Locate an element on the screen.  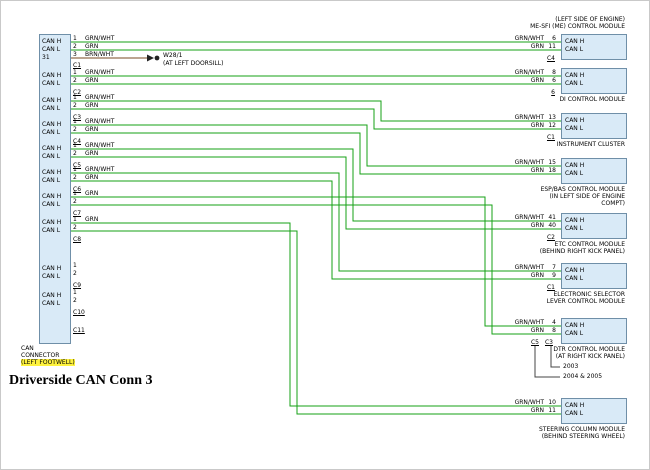
left-connector-id: C6 is located at coordinates (77, 189).